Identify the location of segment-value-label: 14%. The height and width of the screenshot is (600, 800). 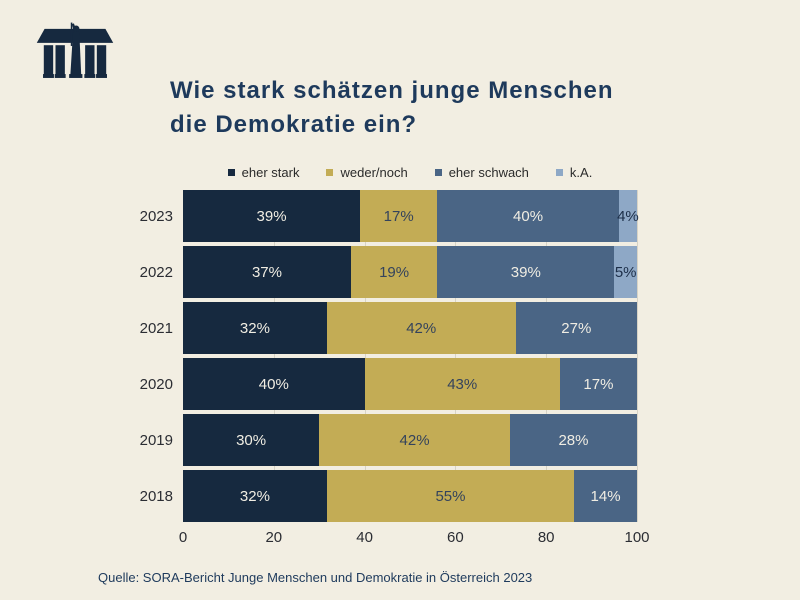
(605, 496).